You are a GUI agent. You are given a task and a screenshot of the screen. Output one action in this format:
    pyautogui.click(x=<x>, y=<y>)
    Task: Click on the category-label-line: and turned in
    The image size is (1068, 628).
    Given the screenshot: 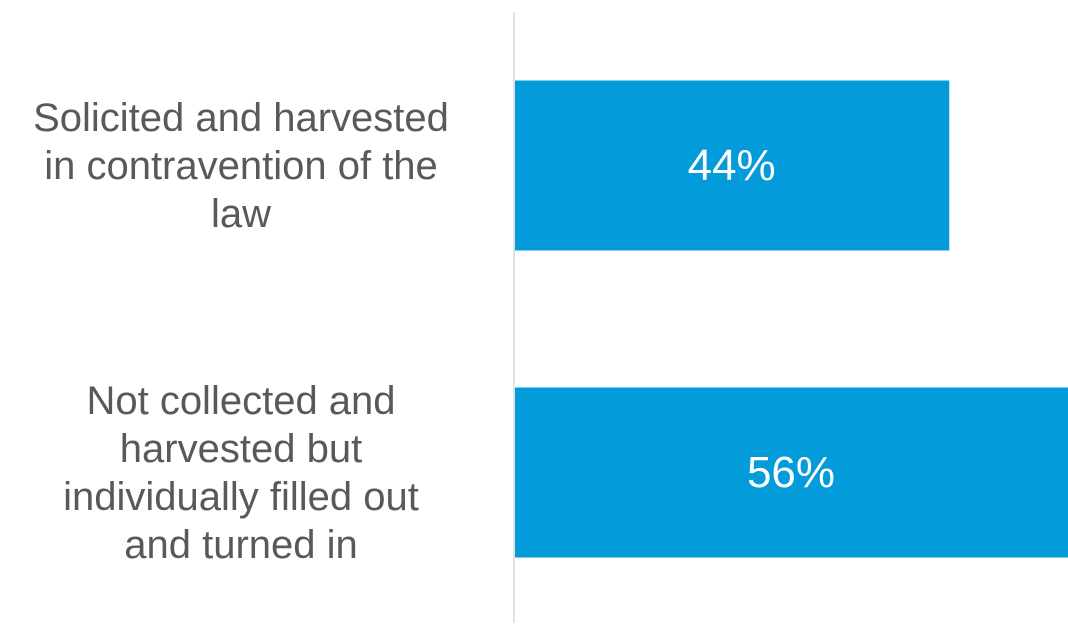 What is the action you would take?
    pyautogui.click(x=241, y=544)
    